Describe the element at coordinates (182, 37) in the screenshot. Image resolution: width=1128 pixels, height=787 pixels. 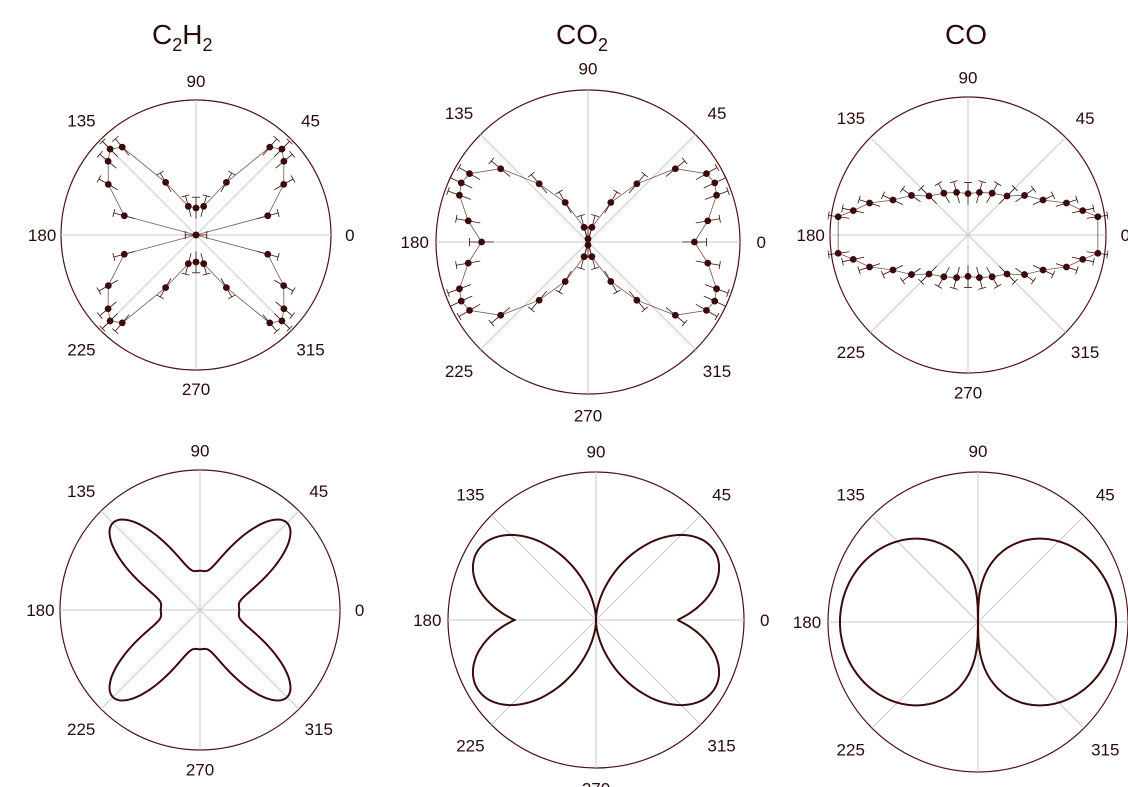
I see `title-c2h2: C2H2` at that location.